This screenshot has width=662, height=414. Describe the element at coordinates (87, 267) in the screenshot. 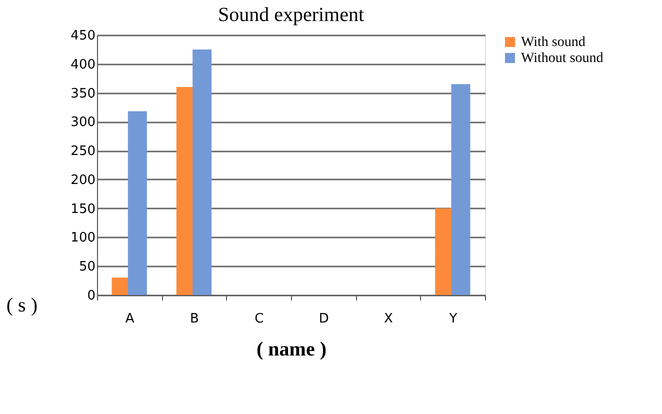

I see `y-tick-label: 50` at that location.